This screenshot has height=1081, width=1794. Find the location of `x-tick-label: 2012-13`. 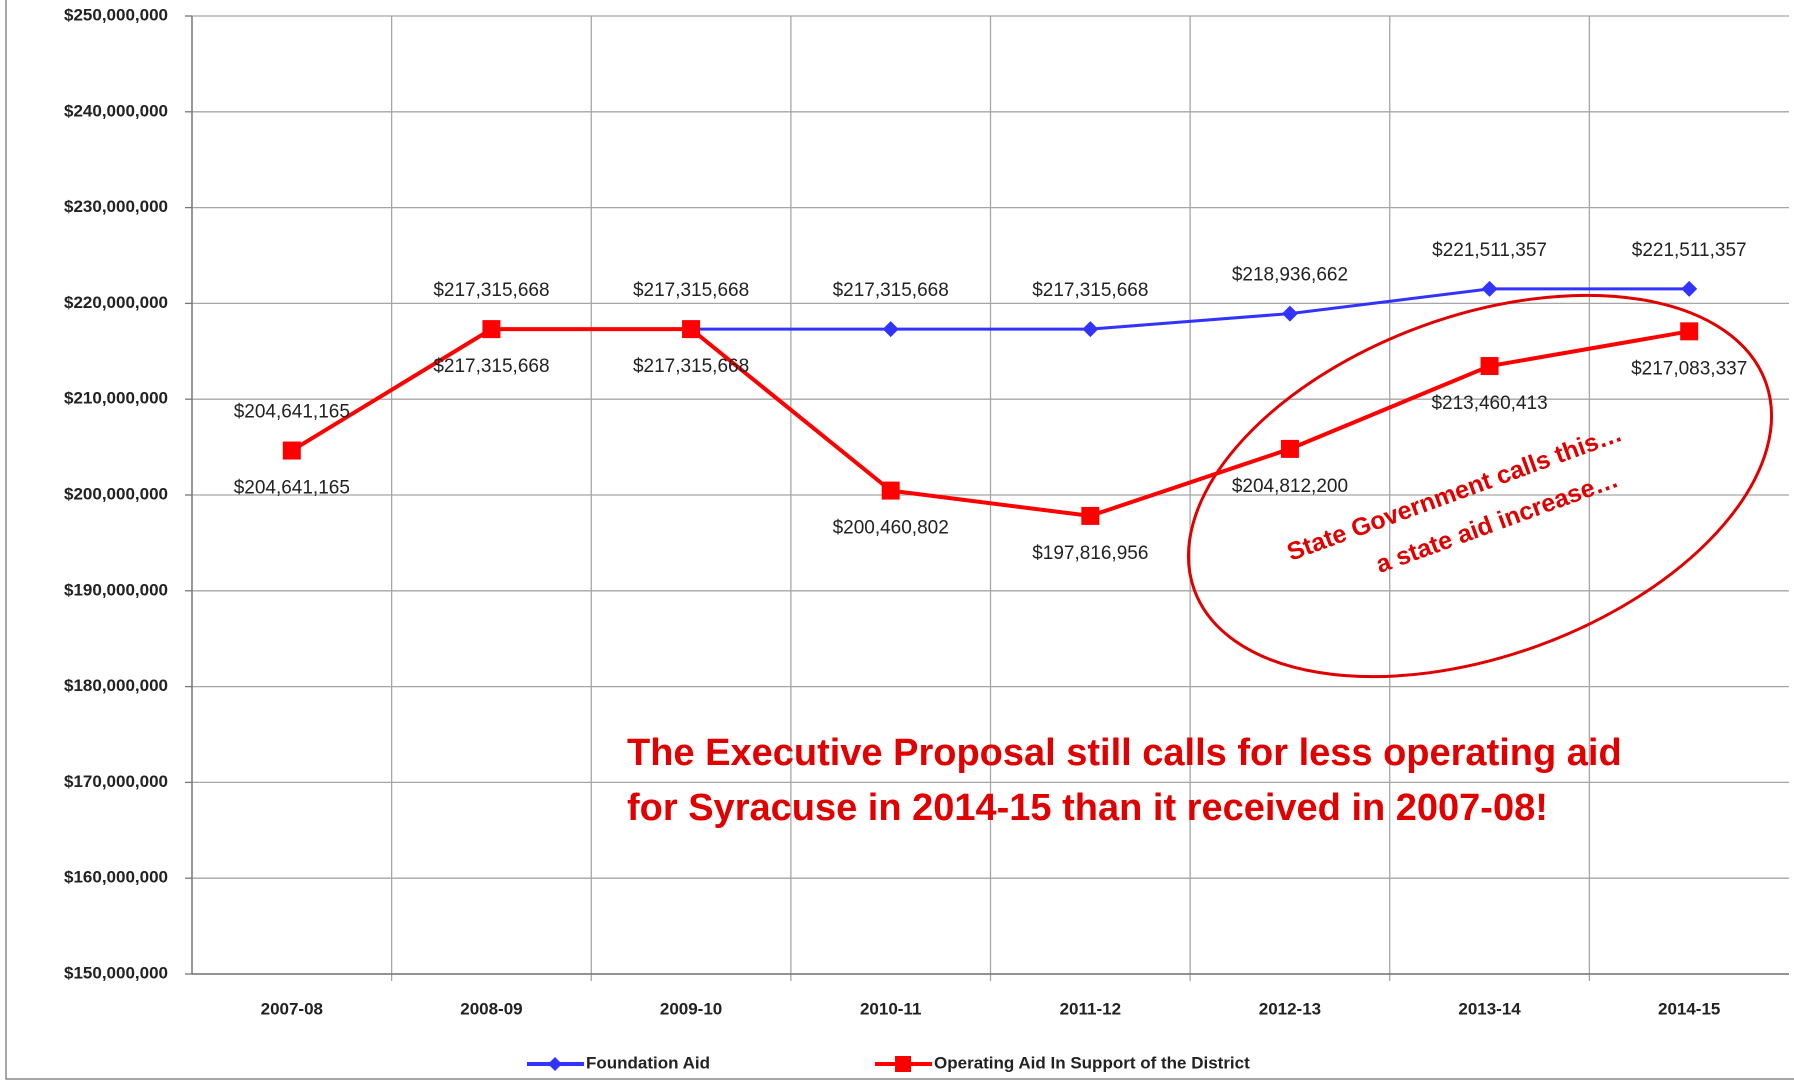

x-tick-label: 2012-13 is located at coordinates (1290, 1008).